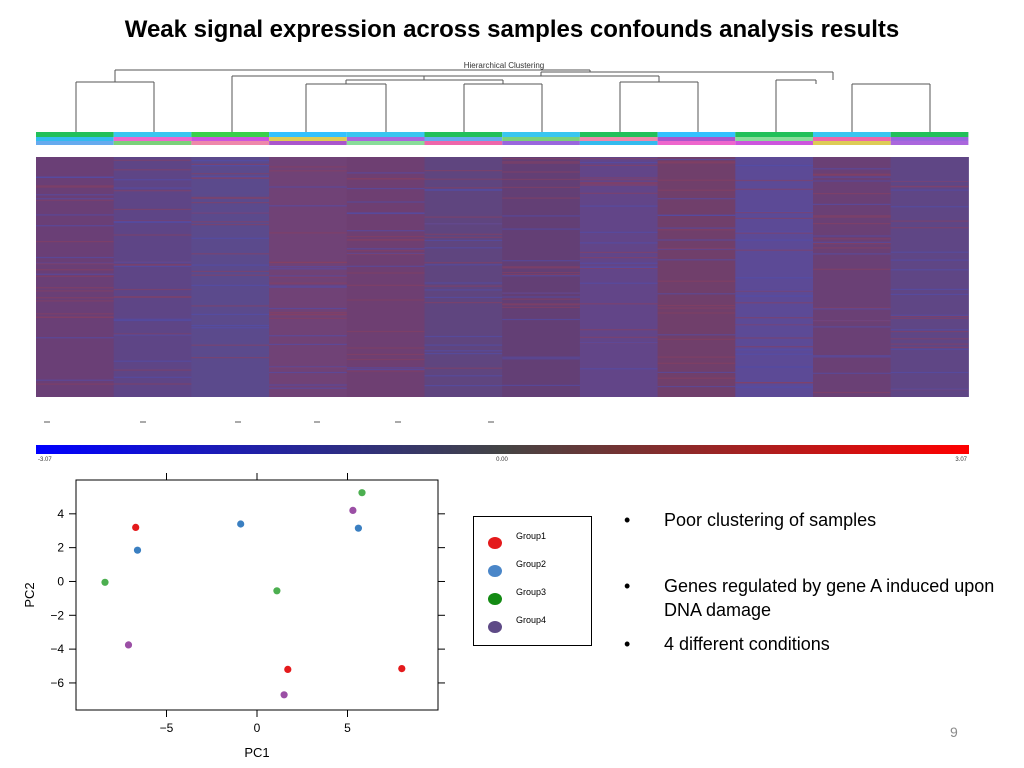 The height and width of the screenshot is (768, 1024). I want to click on plot-points, so click(253, 594).